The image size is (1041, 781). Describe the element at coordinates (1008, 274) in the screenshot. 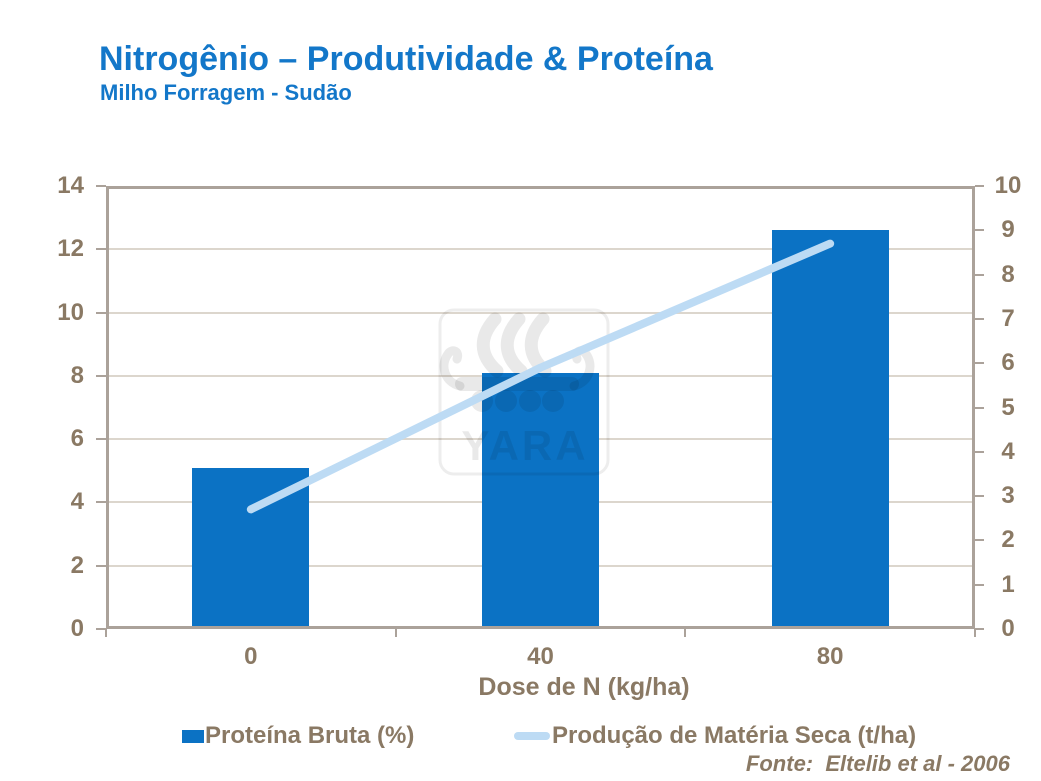

I see `right-axis-tick-label: 8` at that location.